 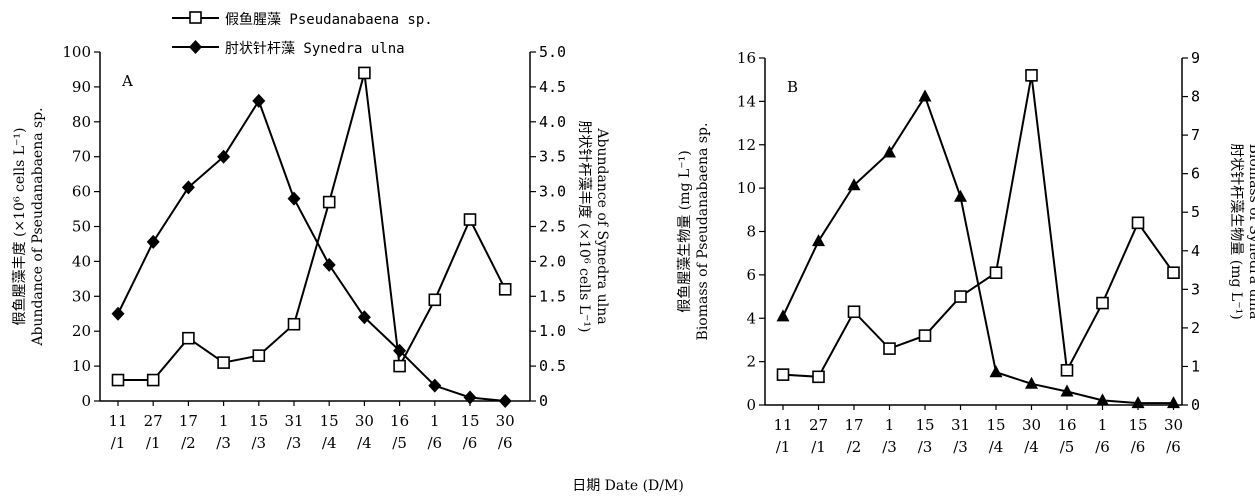 I want to click on left-tick-label: 14, so click(x=746, y=101).